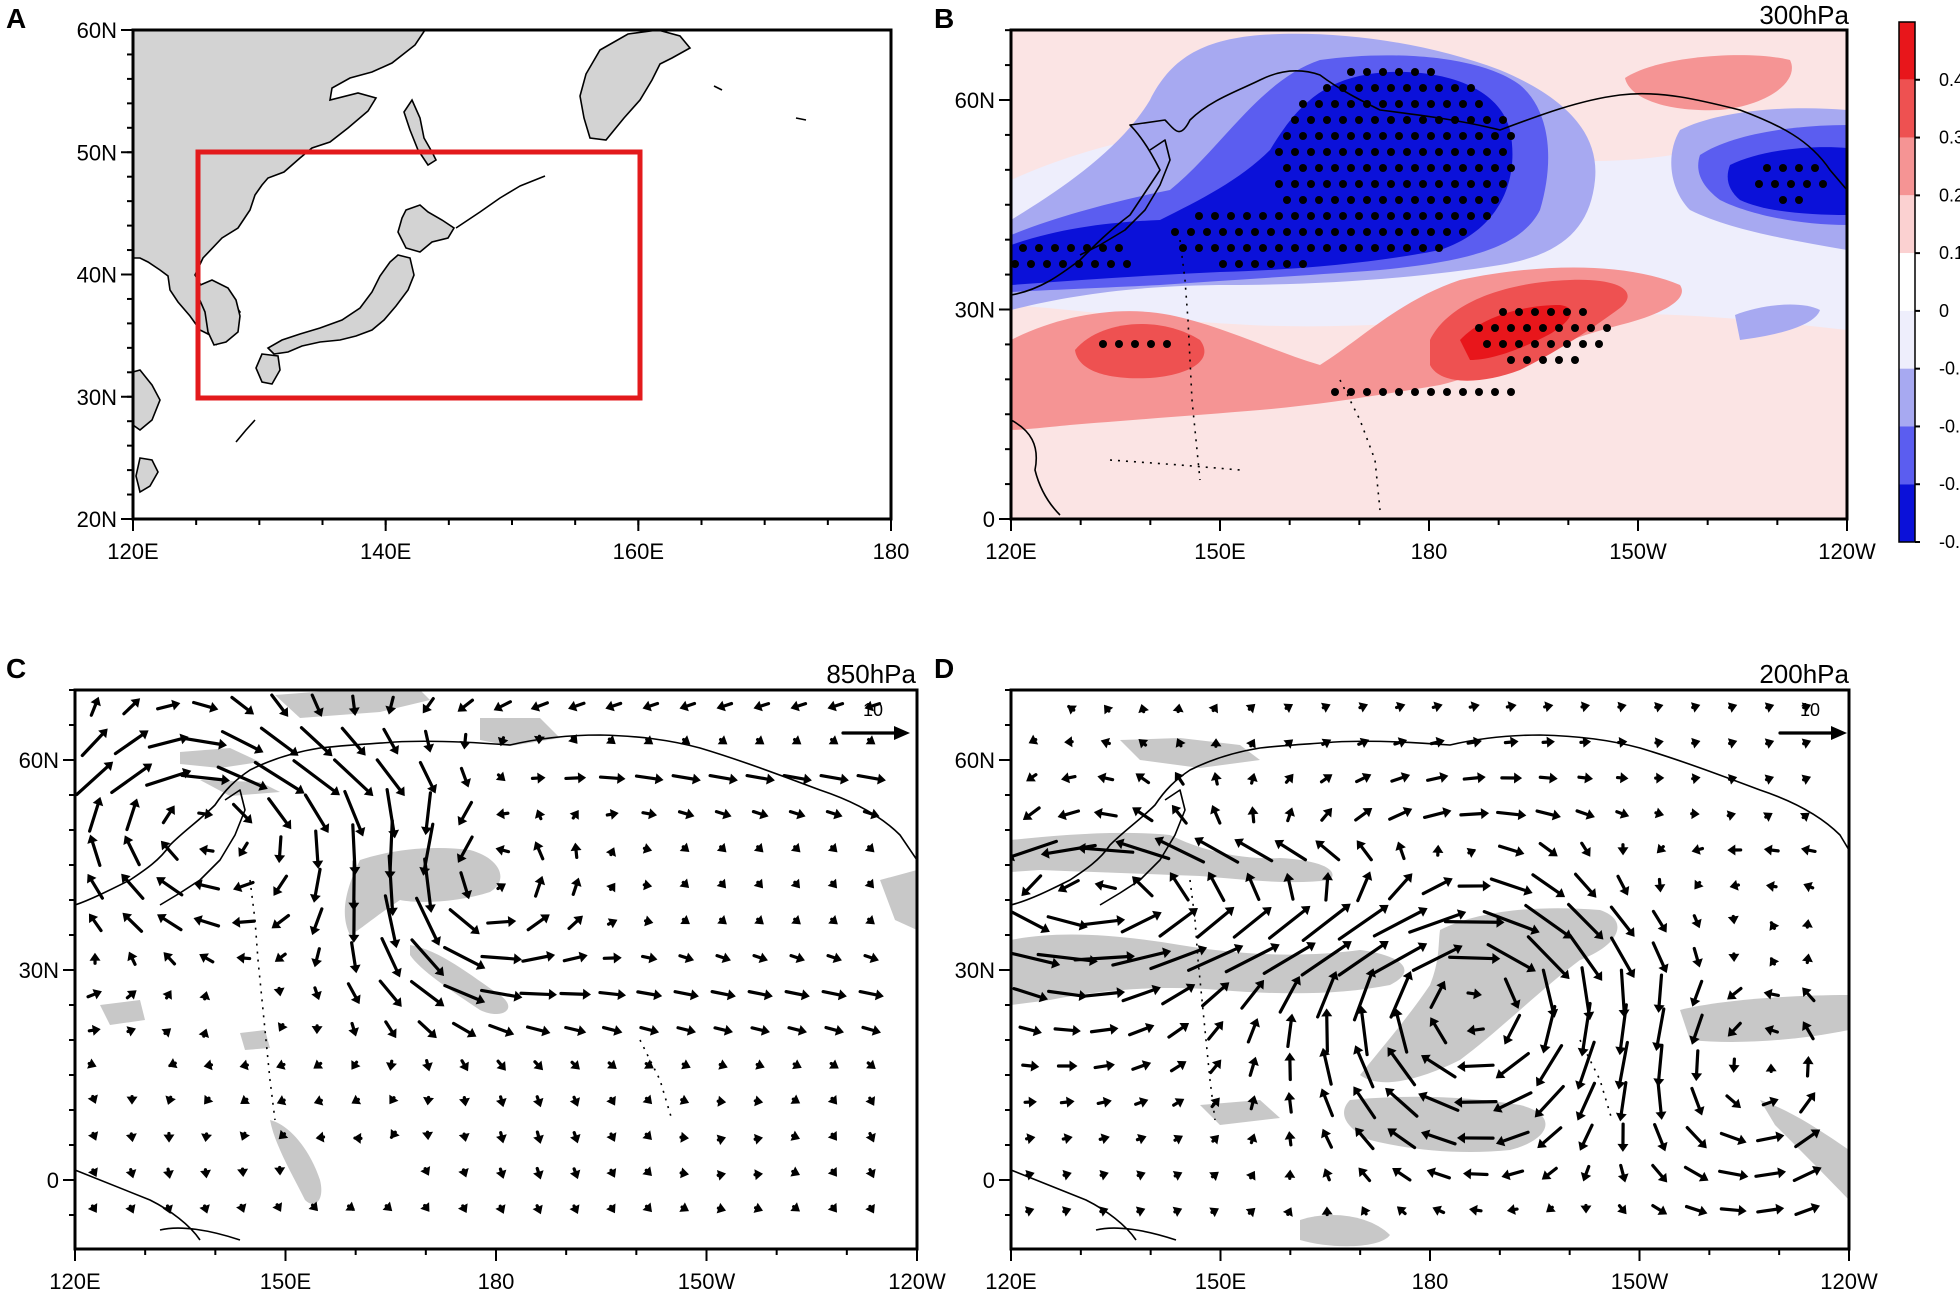 This screenshot has width=1960, height=1304. Describe the element at coordinates (1907, 282) in the screenshot. I see `colorbar-frame` at that location.